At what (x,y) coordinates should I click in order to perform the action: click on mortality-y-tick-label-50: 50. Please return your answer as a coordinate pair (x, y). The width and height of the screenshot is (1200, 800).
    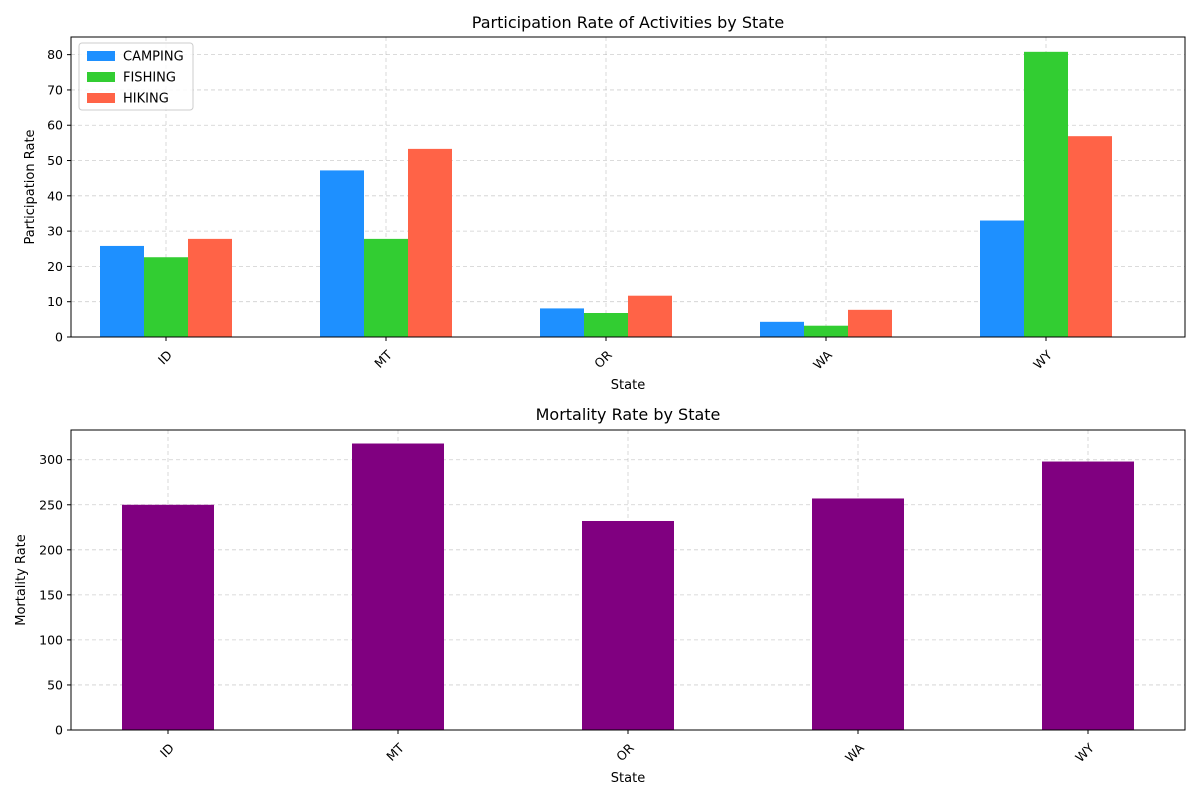
    Looking at the image, I should click on (55, 684).